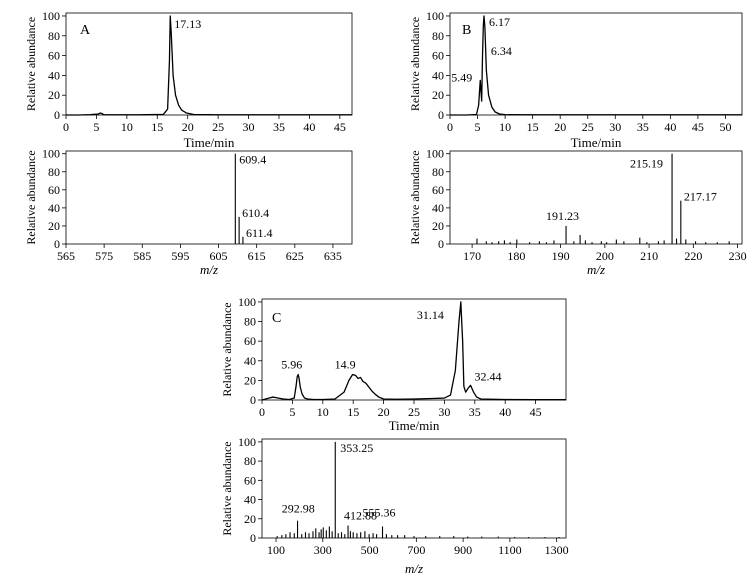 The width and height of the screenshot is (756, 581). I want to click on panel-letter: C, so click(276, 318).